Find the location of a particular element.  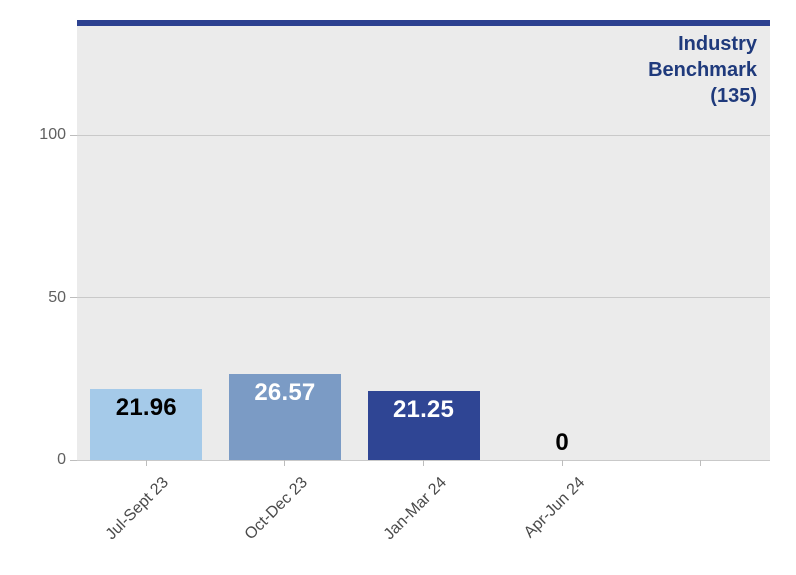

x-axis-label: Jan-Mar 24 is located at coordinates (415, 509).